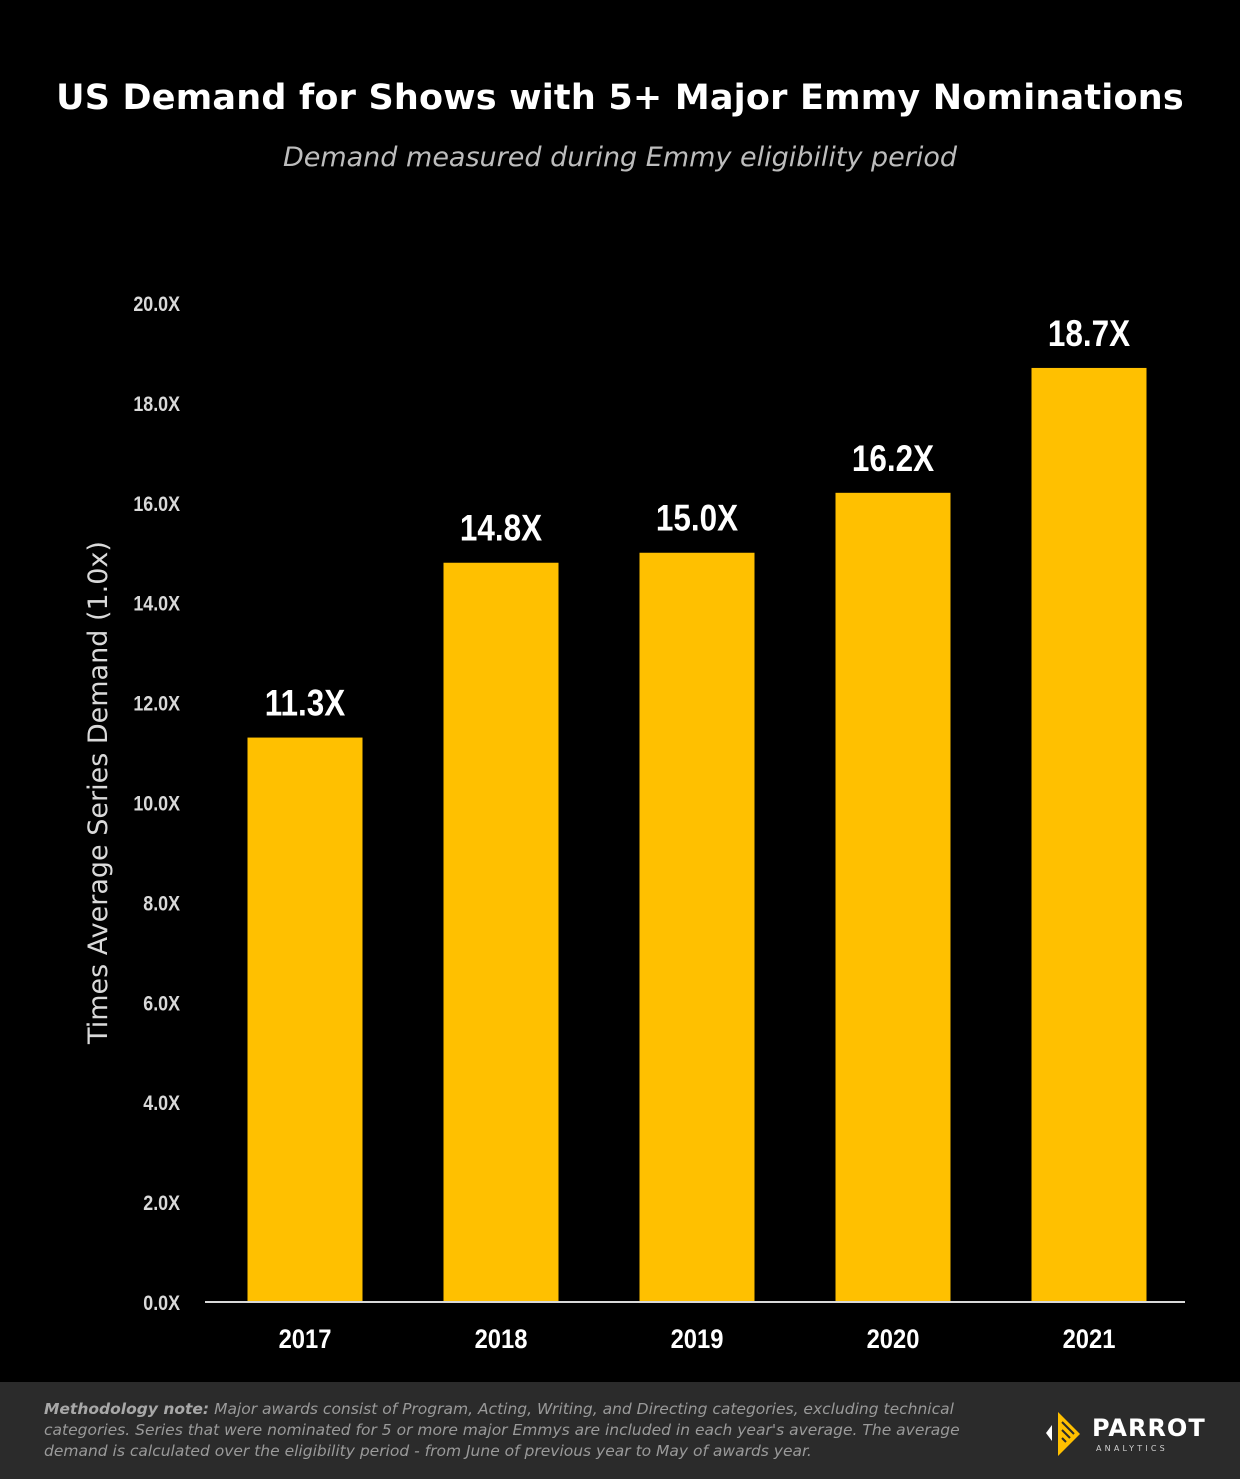 This screenshot has width=1240, height=1479. Describe the element at coordinates (156, 704) in the screenshot. I see `y-tick-label: 12.0X` at that location.